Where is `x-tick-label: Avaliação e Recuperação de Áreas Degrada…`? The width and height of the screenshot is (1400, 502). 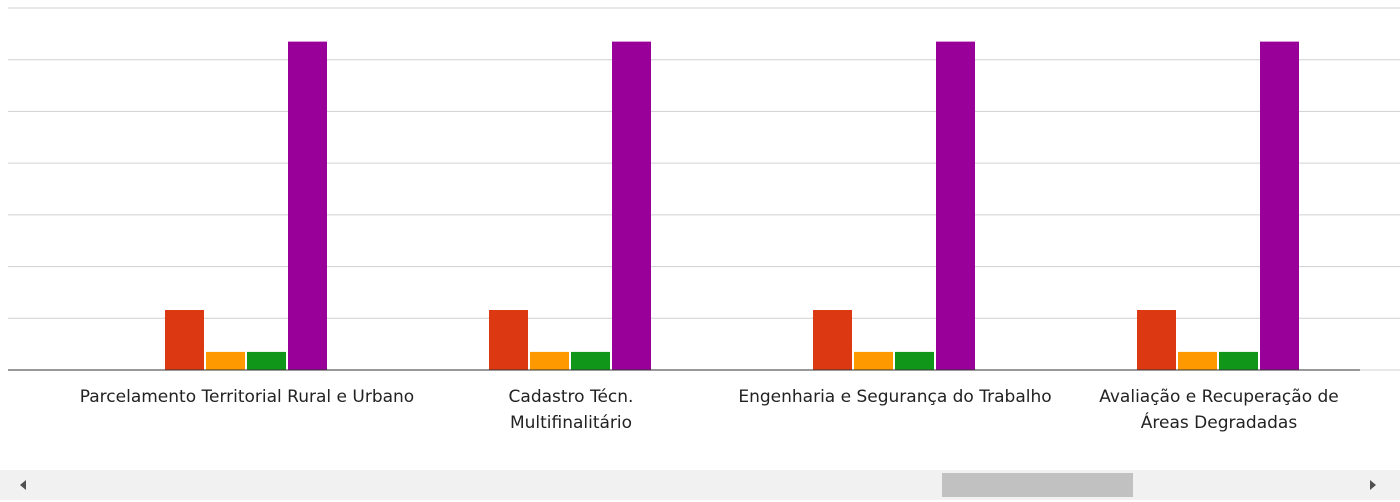
x-tick-label: Avaliação e Recuperação de Áreas Degrada… is located at coordinates (1219, 410).